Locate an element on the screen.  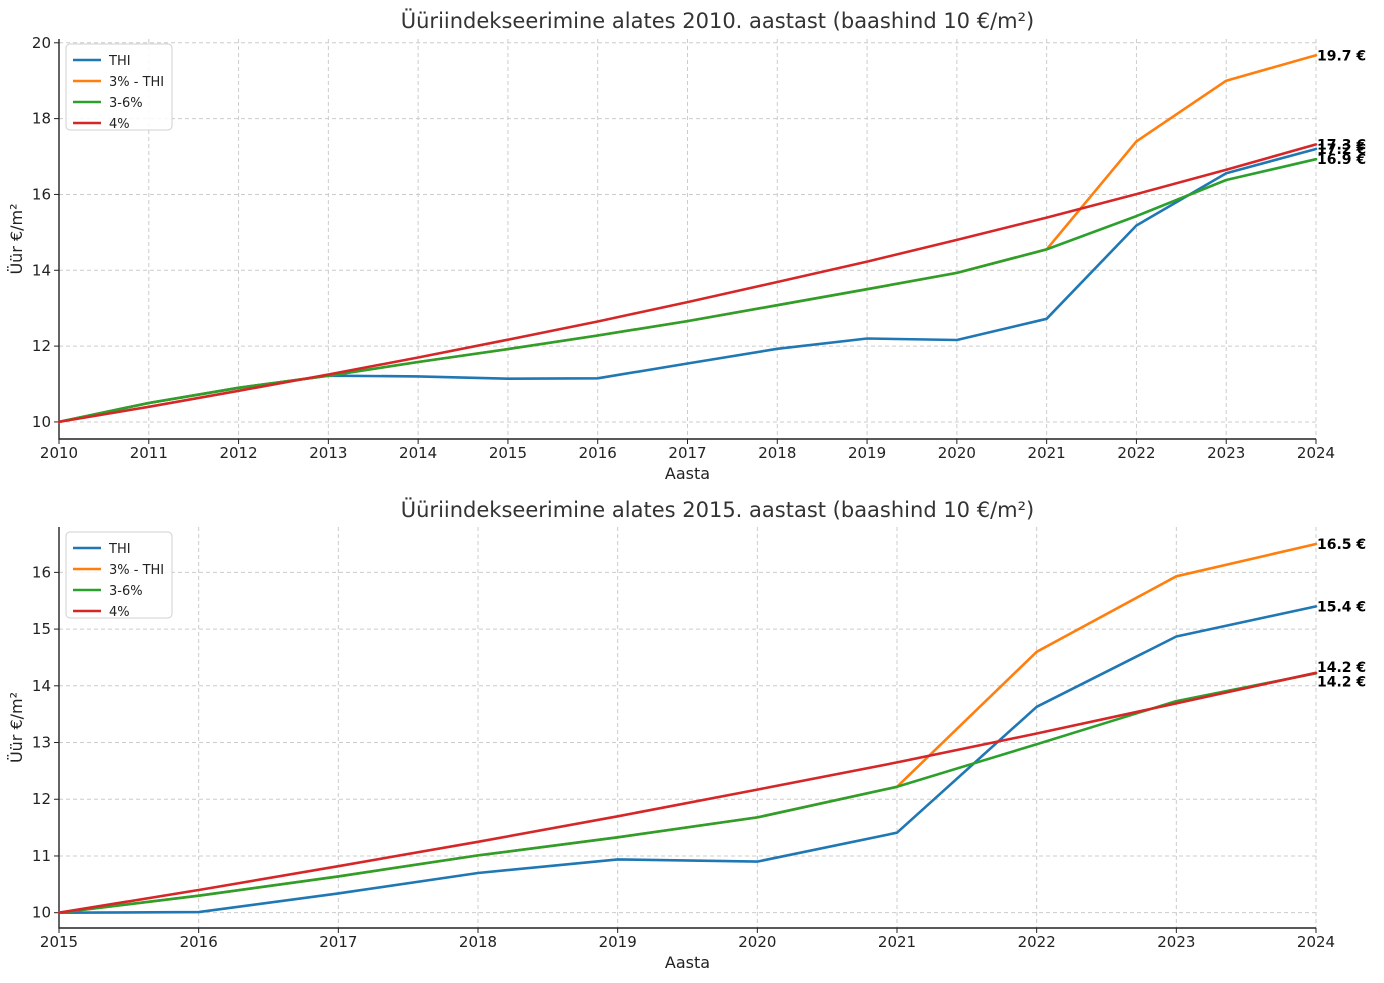
y-tick-label: 15 is located at coordinates (41, 629).